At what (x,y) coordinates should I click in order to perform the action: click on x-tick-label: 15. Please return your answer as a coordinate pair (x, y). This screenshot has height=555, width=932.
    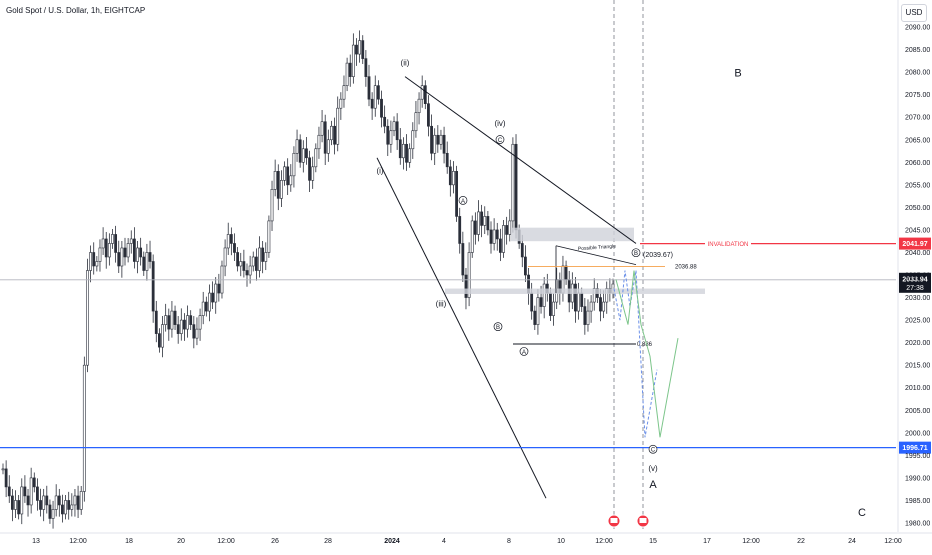
    Looking at the image, I should click on (653, 541).